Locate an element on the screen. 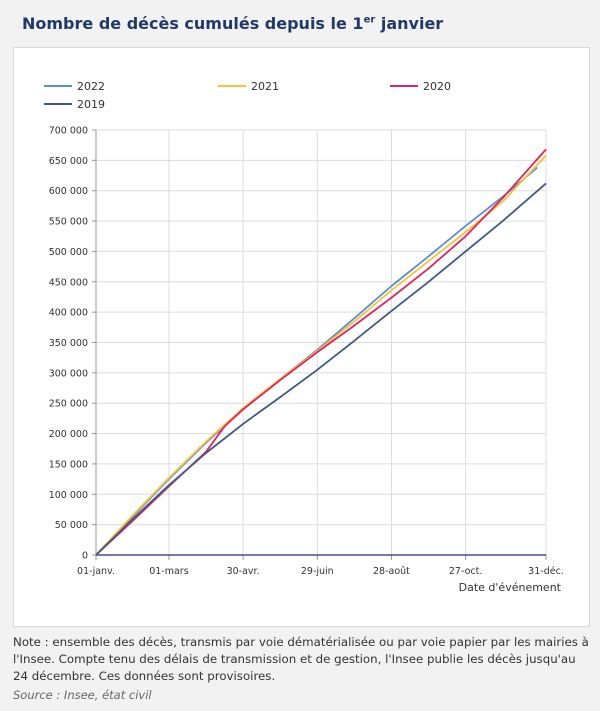 The height and width of the screenshot is (711, 600). x-tick-label: 30-avr. is located at coordinates (243, 571).